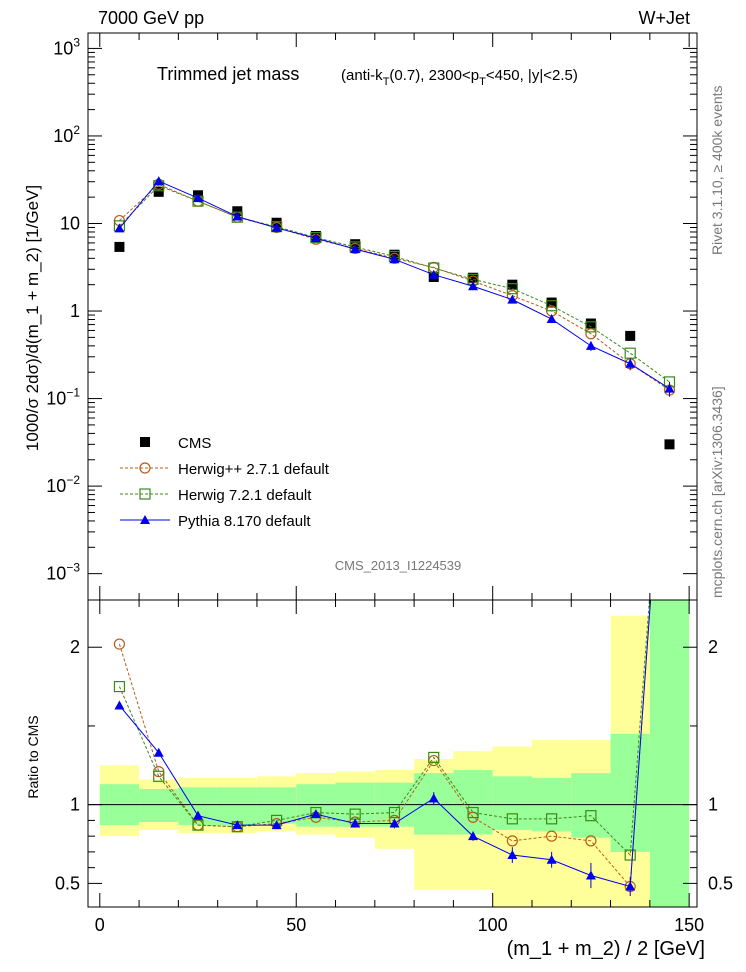 Image resolution: width=746 pixels, height=972 pixels. What do you see at coordinates (713, 805) in the screenshot?
I see `ratio-ytick-label-right: 1` at bounding box center [713, 805].